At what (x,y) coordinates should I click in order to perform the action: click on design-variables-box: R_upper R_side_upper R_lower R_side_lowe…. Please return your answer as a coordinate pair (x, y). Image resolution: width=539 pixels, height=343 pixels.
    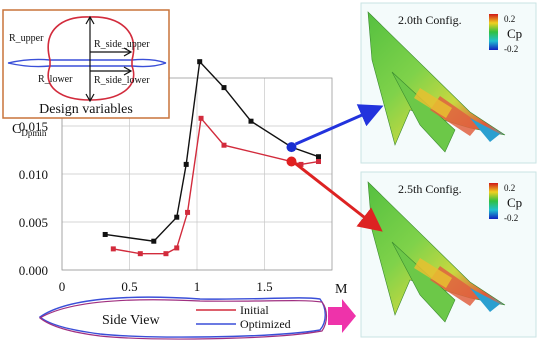
    Looking at the image, I should click on (86, 64).